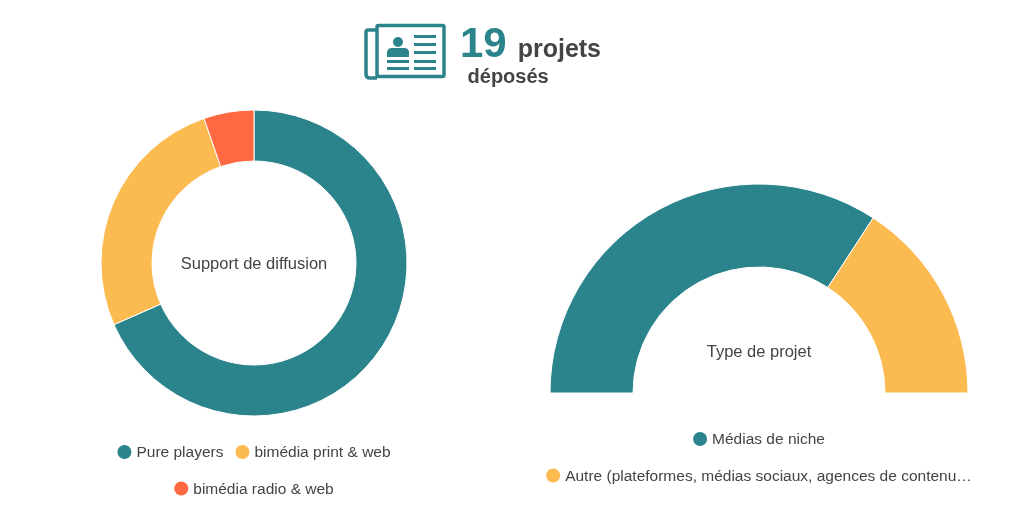 This screenshot has width=1024, height=511. What do you see at coordinates (180, 452) in the screenshot?
I see `legend-label: Pure players` at bounding box center [180, 452].